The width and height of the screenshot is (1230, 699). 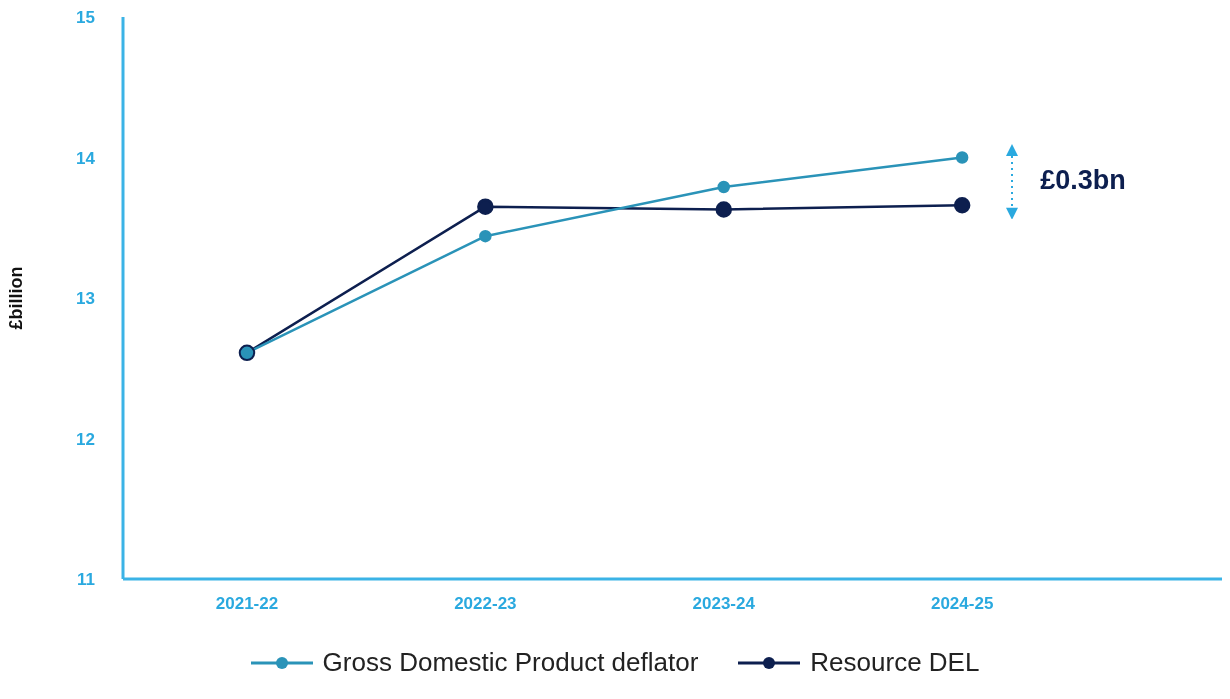 What do you see at coordinates (485, 604) in the screenshot?
I see `x-tick-label: 2022-23` at bounding box center [485, 604].